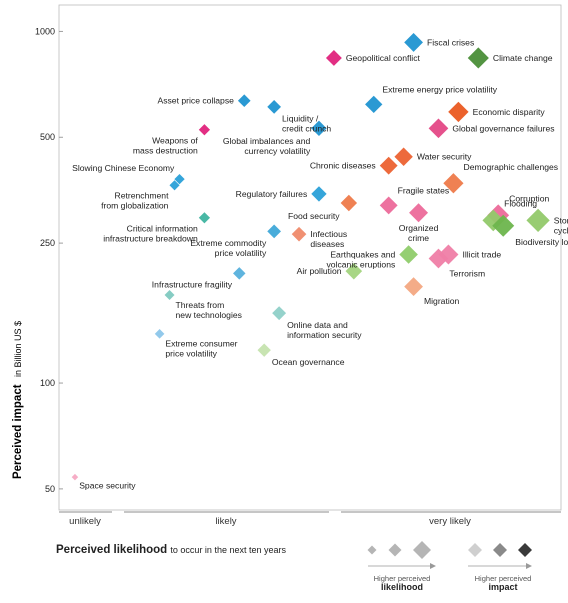 This screenshot has width=568, height=603. What do you see at coordinates (277, 151) in the screenshot?
I see `label-line: currency volatility` at bounding box center [277, 151].